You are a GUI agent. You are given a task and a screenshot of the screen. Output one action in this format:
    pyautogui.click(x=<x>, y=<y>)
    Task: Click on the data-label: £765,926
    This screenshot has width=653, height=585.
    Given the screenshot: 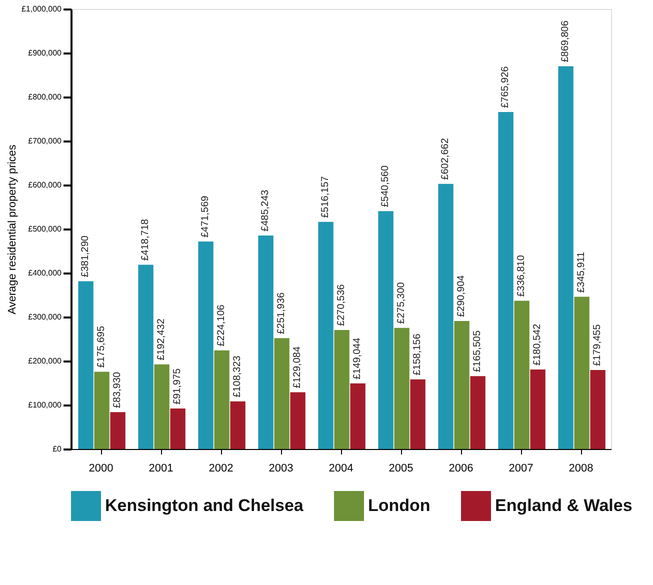 What is the action you would take?
    pyautogui.click(x=505, y=87)
    